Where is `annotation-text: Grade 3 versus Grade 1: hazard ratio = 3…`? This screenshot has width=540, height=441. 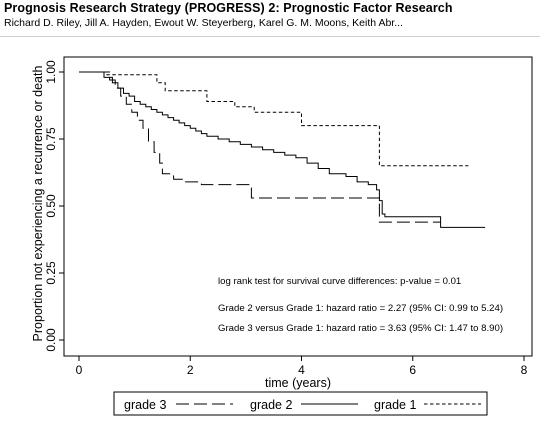 annotation-text: Grade 3 versus Grade 1: hazard ratio = 3… is located at coordinates (360, 328).